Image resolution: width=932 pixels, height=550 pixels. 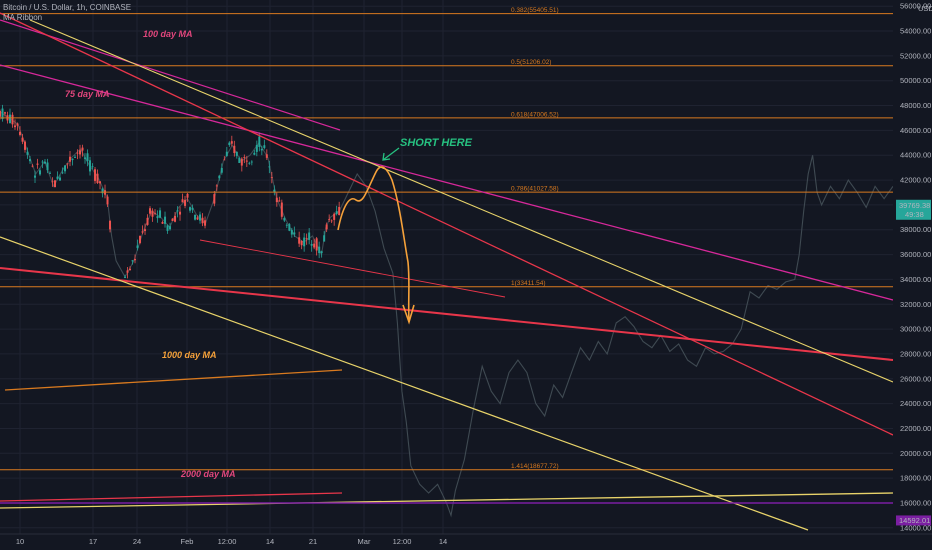 What do you see at coordinates (67, 7) in the screenshot?
I see `symbol-title: Bitcoin / U.S. Dollar, 1h, COINBASE` at bounding box center [67, 7].